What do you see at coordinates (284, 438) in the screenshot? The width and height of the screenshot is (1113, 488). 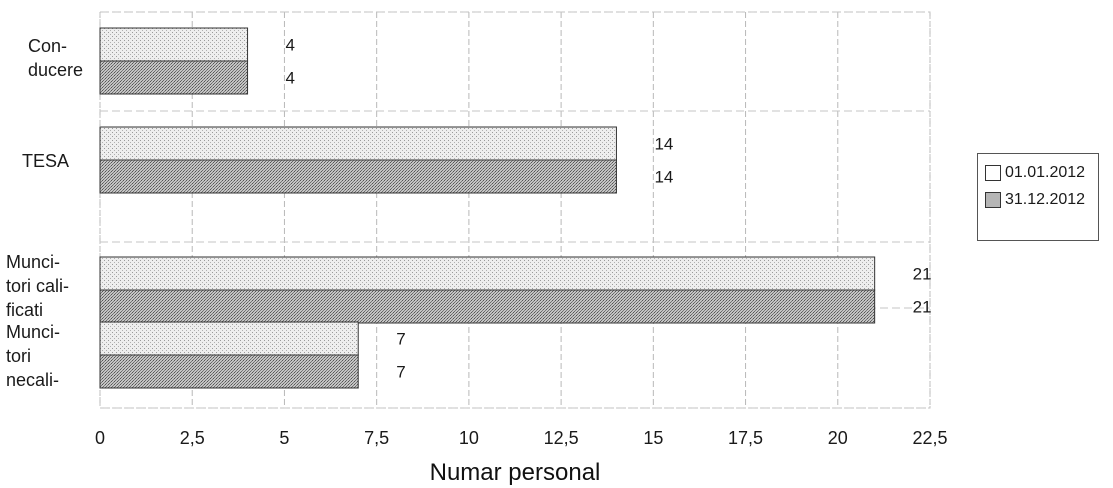 I see `x-tick-label: 5` at bounding box center [284, 438].